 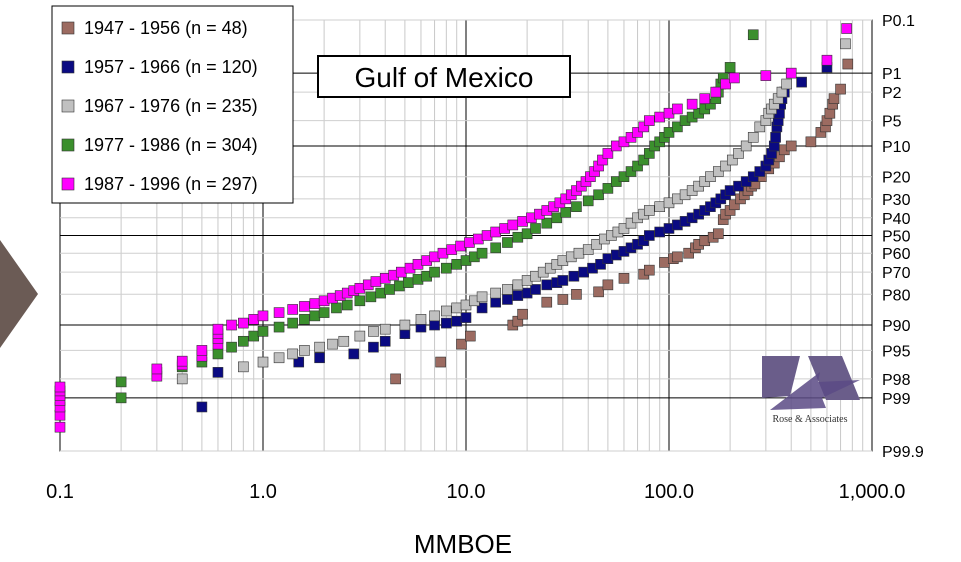 I want to click on legend-label: 1967 - 1976 (n = 235), so click(x=171, y=106).